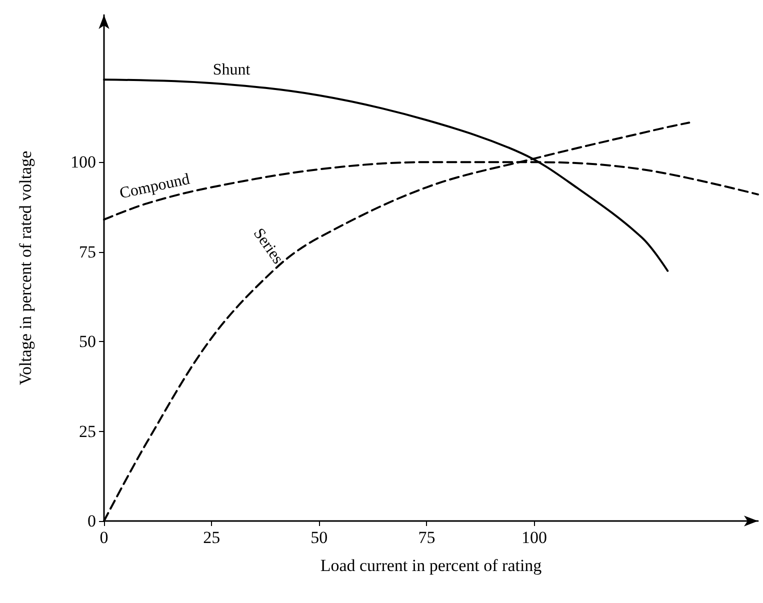 This screenshot has width=763, height=603. What do you see at coordinates (87, 431) in the screenshot?
I see `y-tick-label: 25` at bounding box center [87, 431].